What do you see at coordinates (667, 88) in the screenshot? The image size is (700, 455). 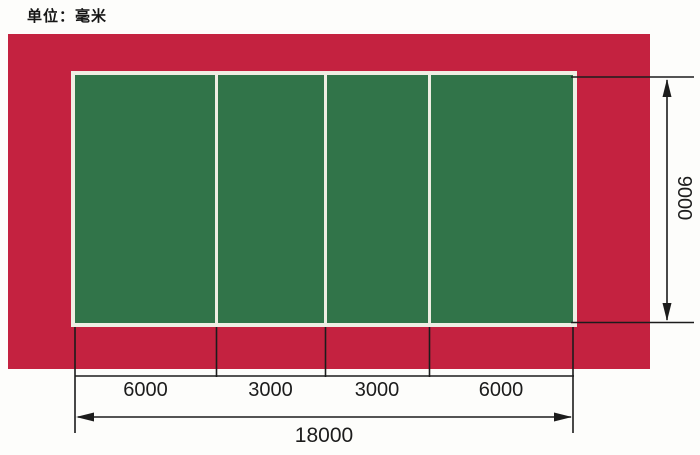 I see `arrowhead-up-icon` at bounding box center [667, 88].